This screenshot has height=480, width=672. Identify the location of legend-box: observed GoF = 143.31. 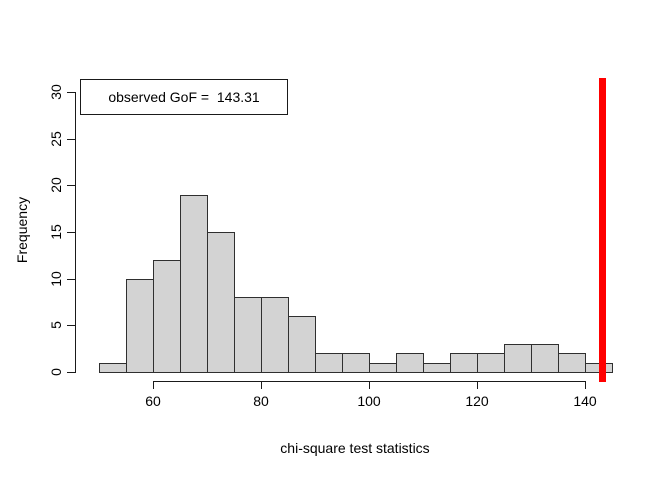
(184, 97).